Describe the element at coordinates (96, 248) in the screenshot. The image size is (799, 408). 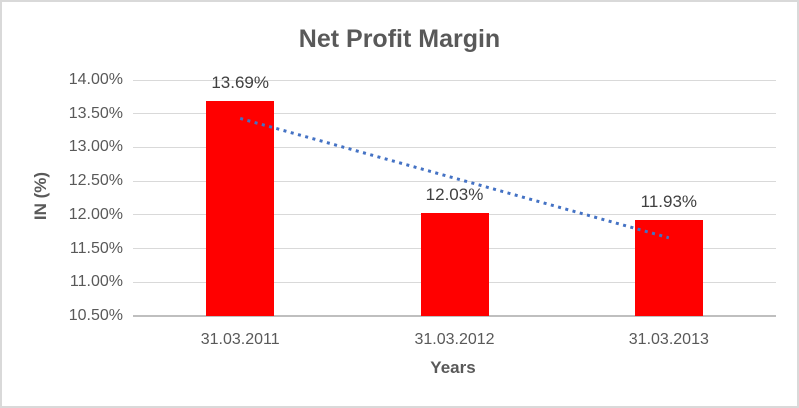
I see `y-tick-label: 11.50%` at that location.